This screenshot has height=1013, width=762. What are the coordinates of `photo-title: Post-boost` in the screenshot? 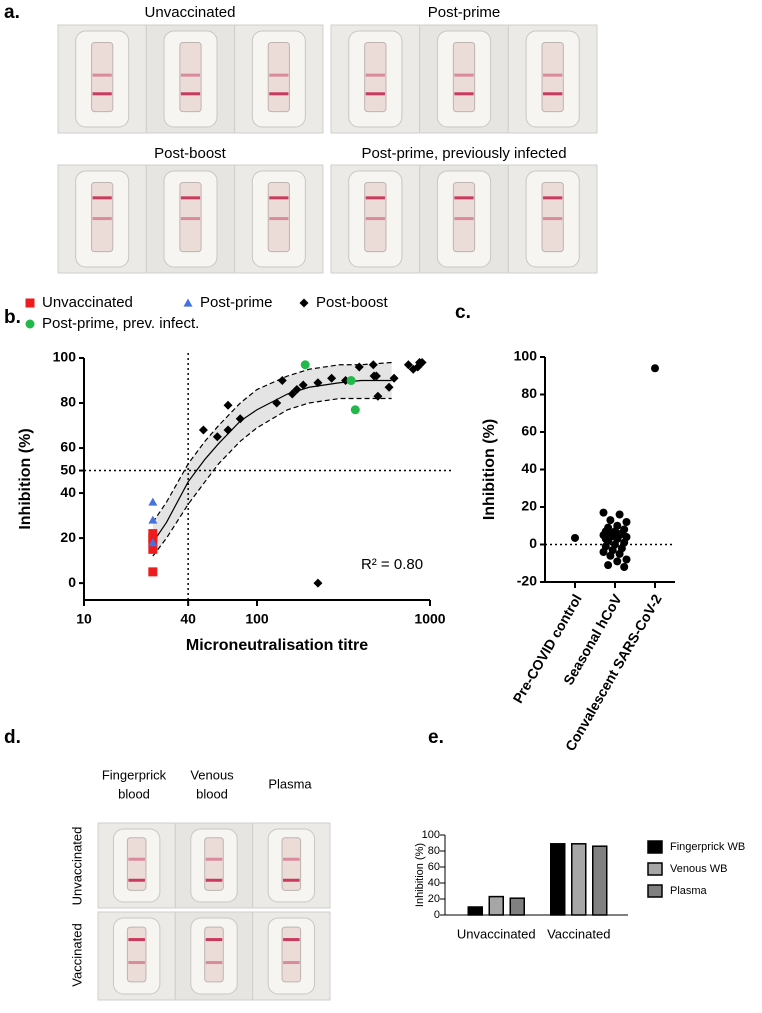 It's located at (190, 153).